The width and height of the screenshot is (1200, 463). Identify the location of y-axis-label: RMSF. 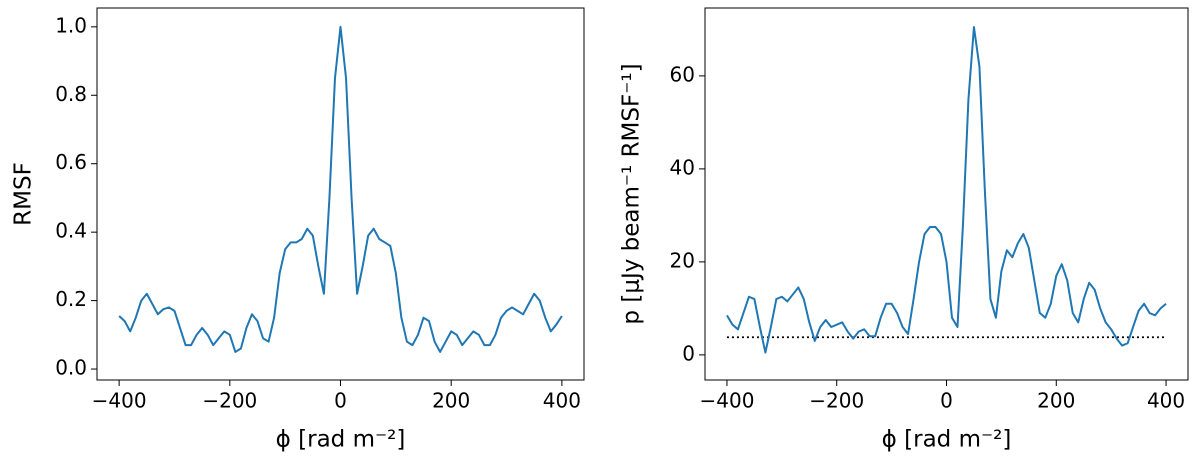
(24, 194).